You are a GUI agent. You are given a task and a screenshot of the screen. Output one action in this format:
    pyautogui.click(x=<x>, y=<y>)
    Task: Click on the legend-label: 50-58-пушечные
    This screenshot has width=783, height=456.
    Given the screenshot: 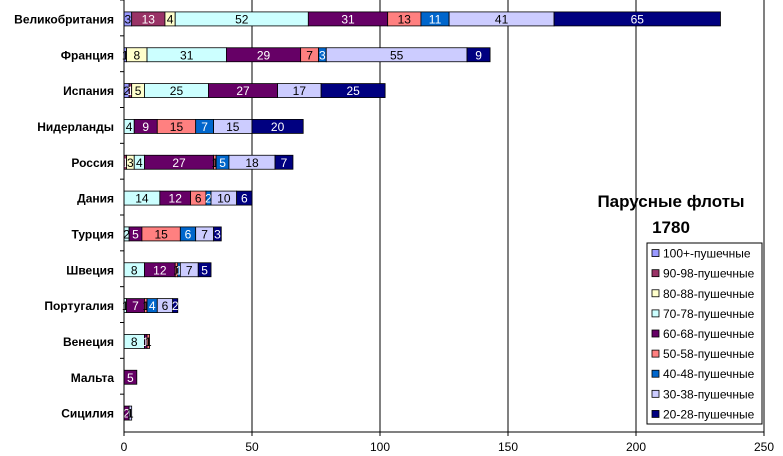 What is the action you would take?
    pyautogui.click(x=709, y=354)
    